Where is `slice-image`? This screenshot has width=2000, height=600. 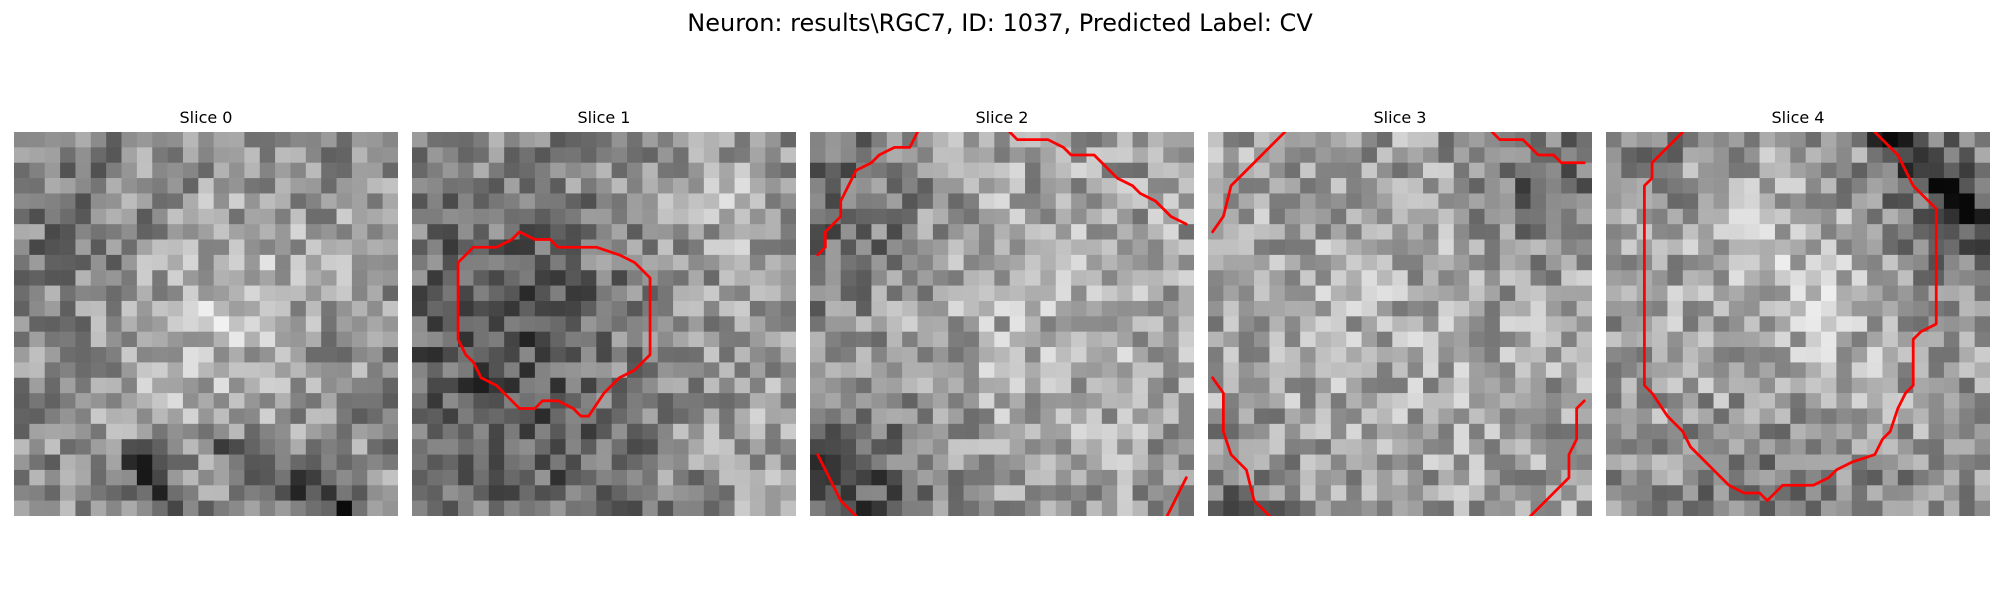 slice-image is located at coordinates (1798, 324).